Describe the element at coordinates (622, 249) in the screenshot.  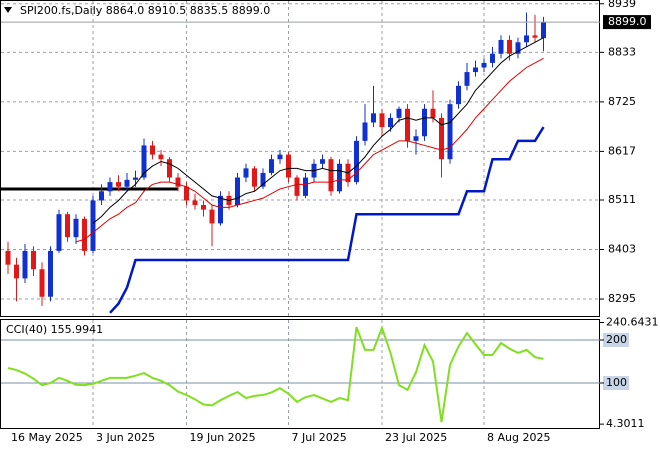
I see `y-tick-label: 8403` at that location.